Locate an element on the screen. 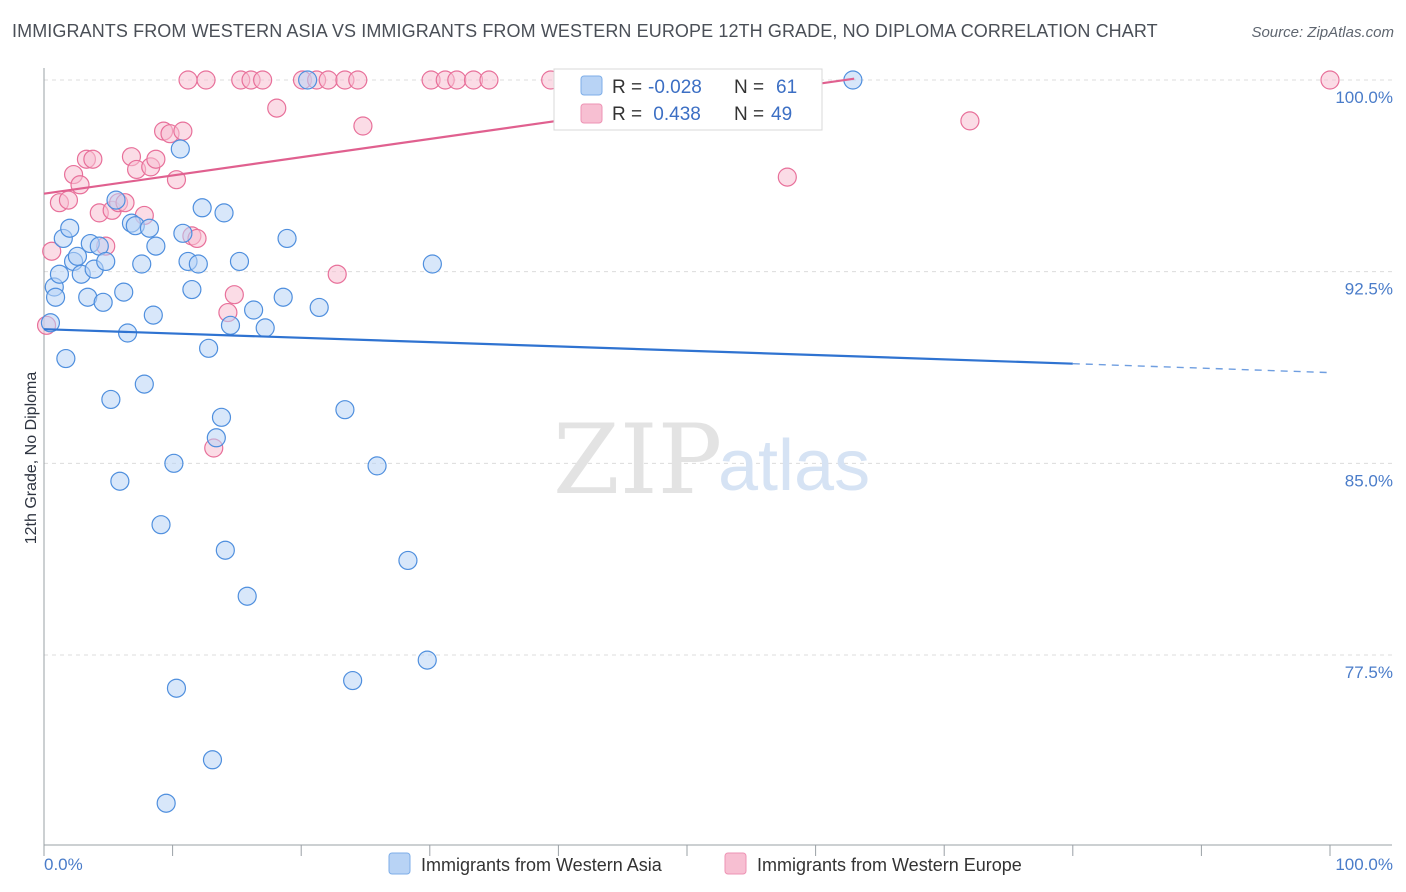 This screenshot has width=1406, height=892. y-tick-label: 92.5% is located at coordinates (1369, 289).